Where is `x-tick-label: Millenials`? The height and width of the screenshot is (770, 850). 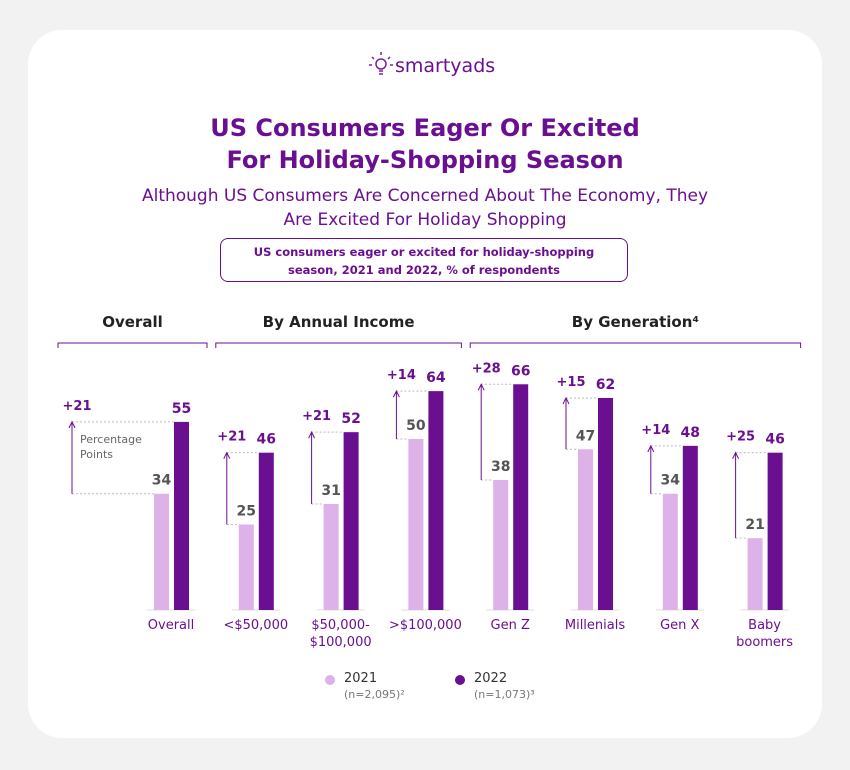 x-tick-label: Millenials is located at coordinates (595, 625).